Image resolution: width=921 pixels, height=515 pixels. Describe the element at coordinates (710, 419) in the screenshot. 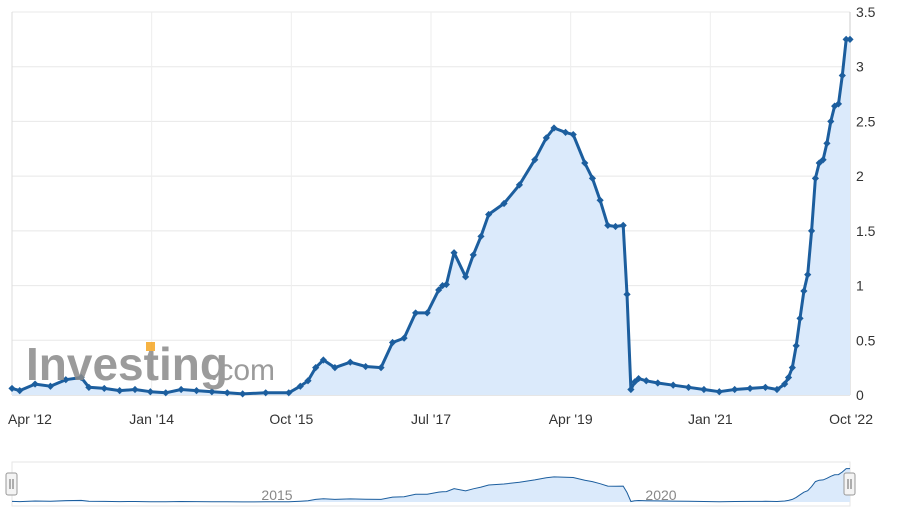

I see `x-tick-label: Jan '21` at that location.